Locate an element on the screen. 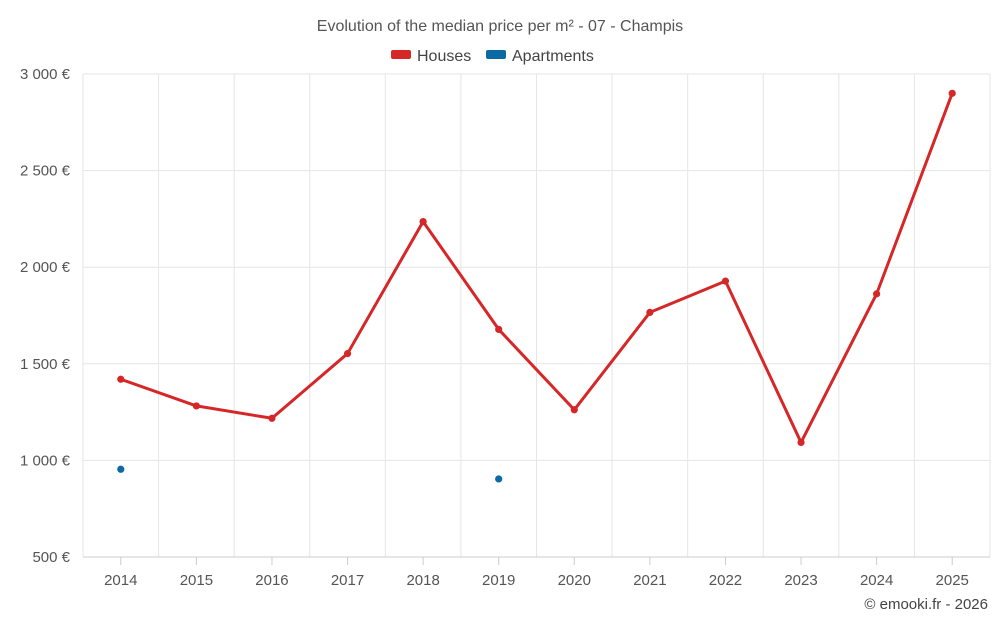 This screenshot has height=625, width=1000. y-tick-label: 500 € is located at coordinates (51, 557).